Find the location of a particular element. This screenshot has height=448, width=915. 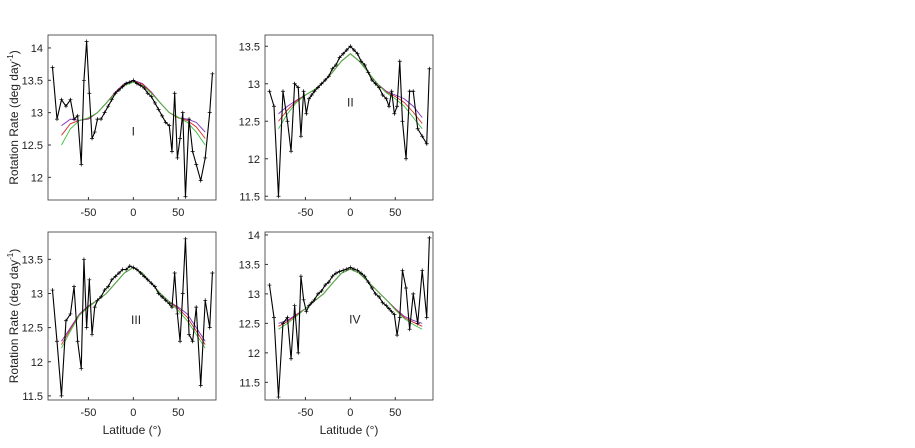

x-axis-label: Latitude (°) is located at coordinates (349, 430).